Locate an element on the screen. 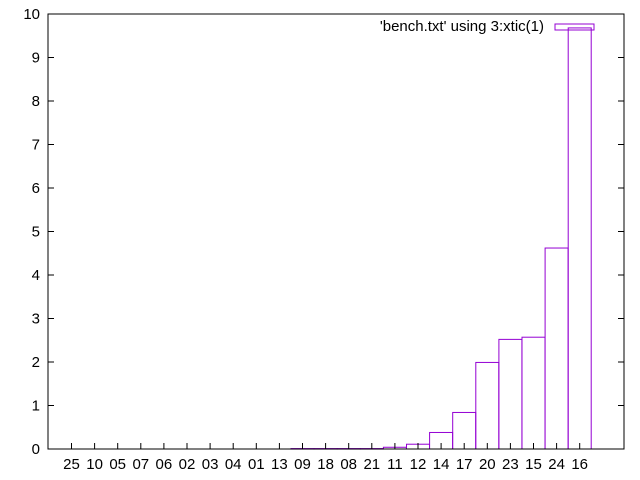 Image resolution: width=640 pixels, height=480 pixels. x-tick-label: 21 is located at coordinates (371, 464).